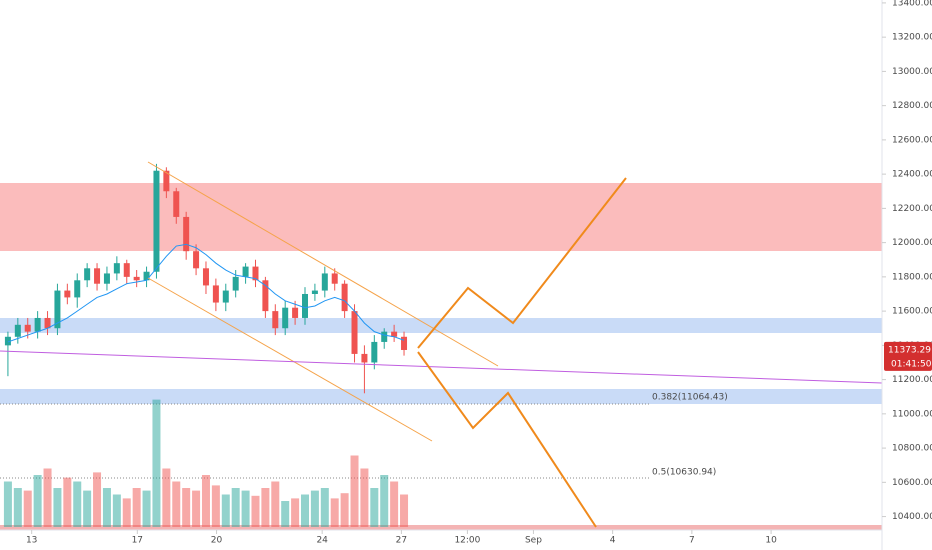 The width and height of the screenshot is (932, 550). I want to click on x-tick-label: Sep, so click(533, 541).